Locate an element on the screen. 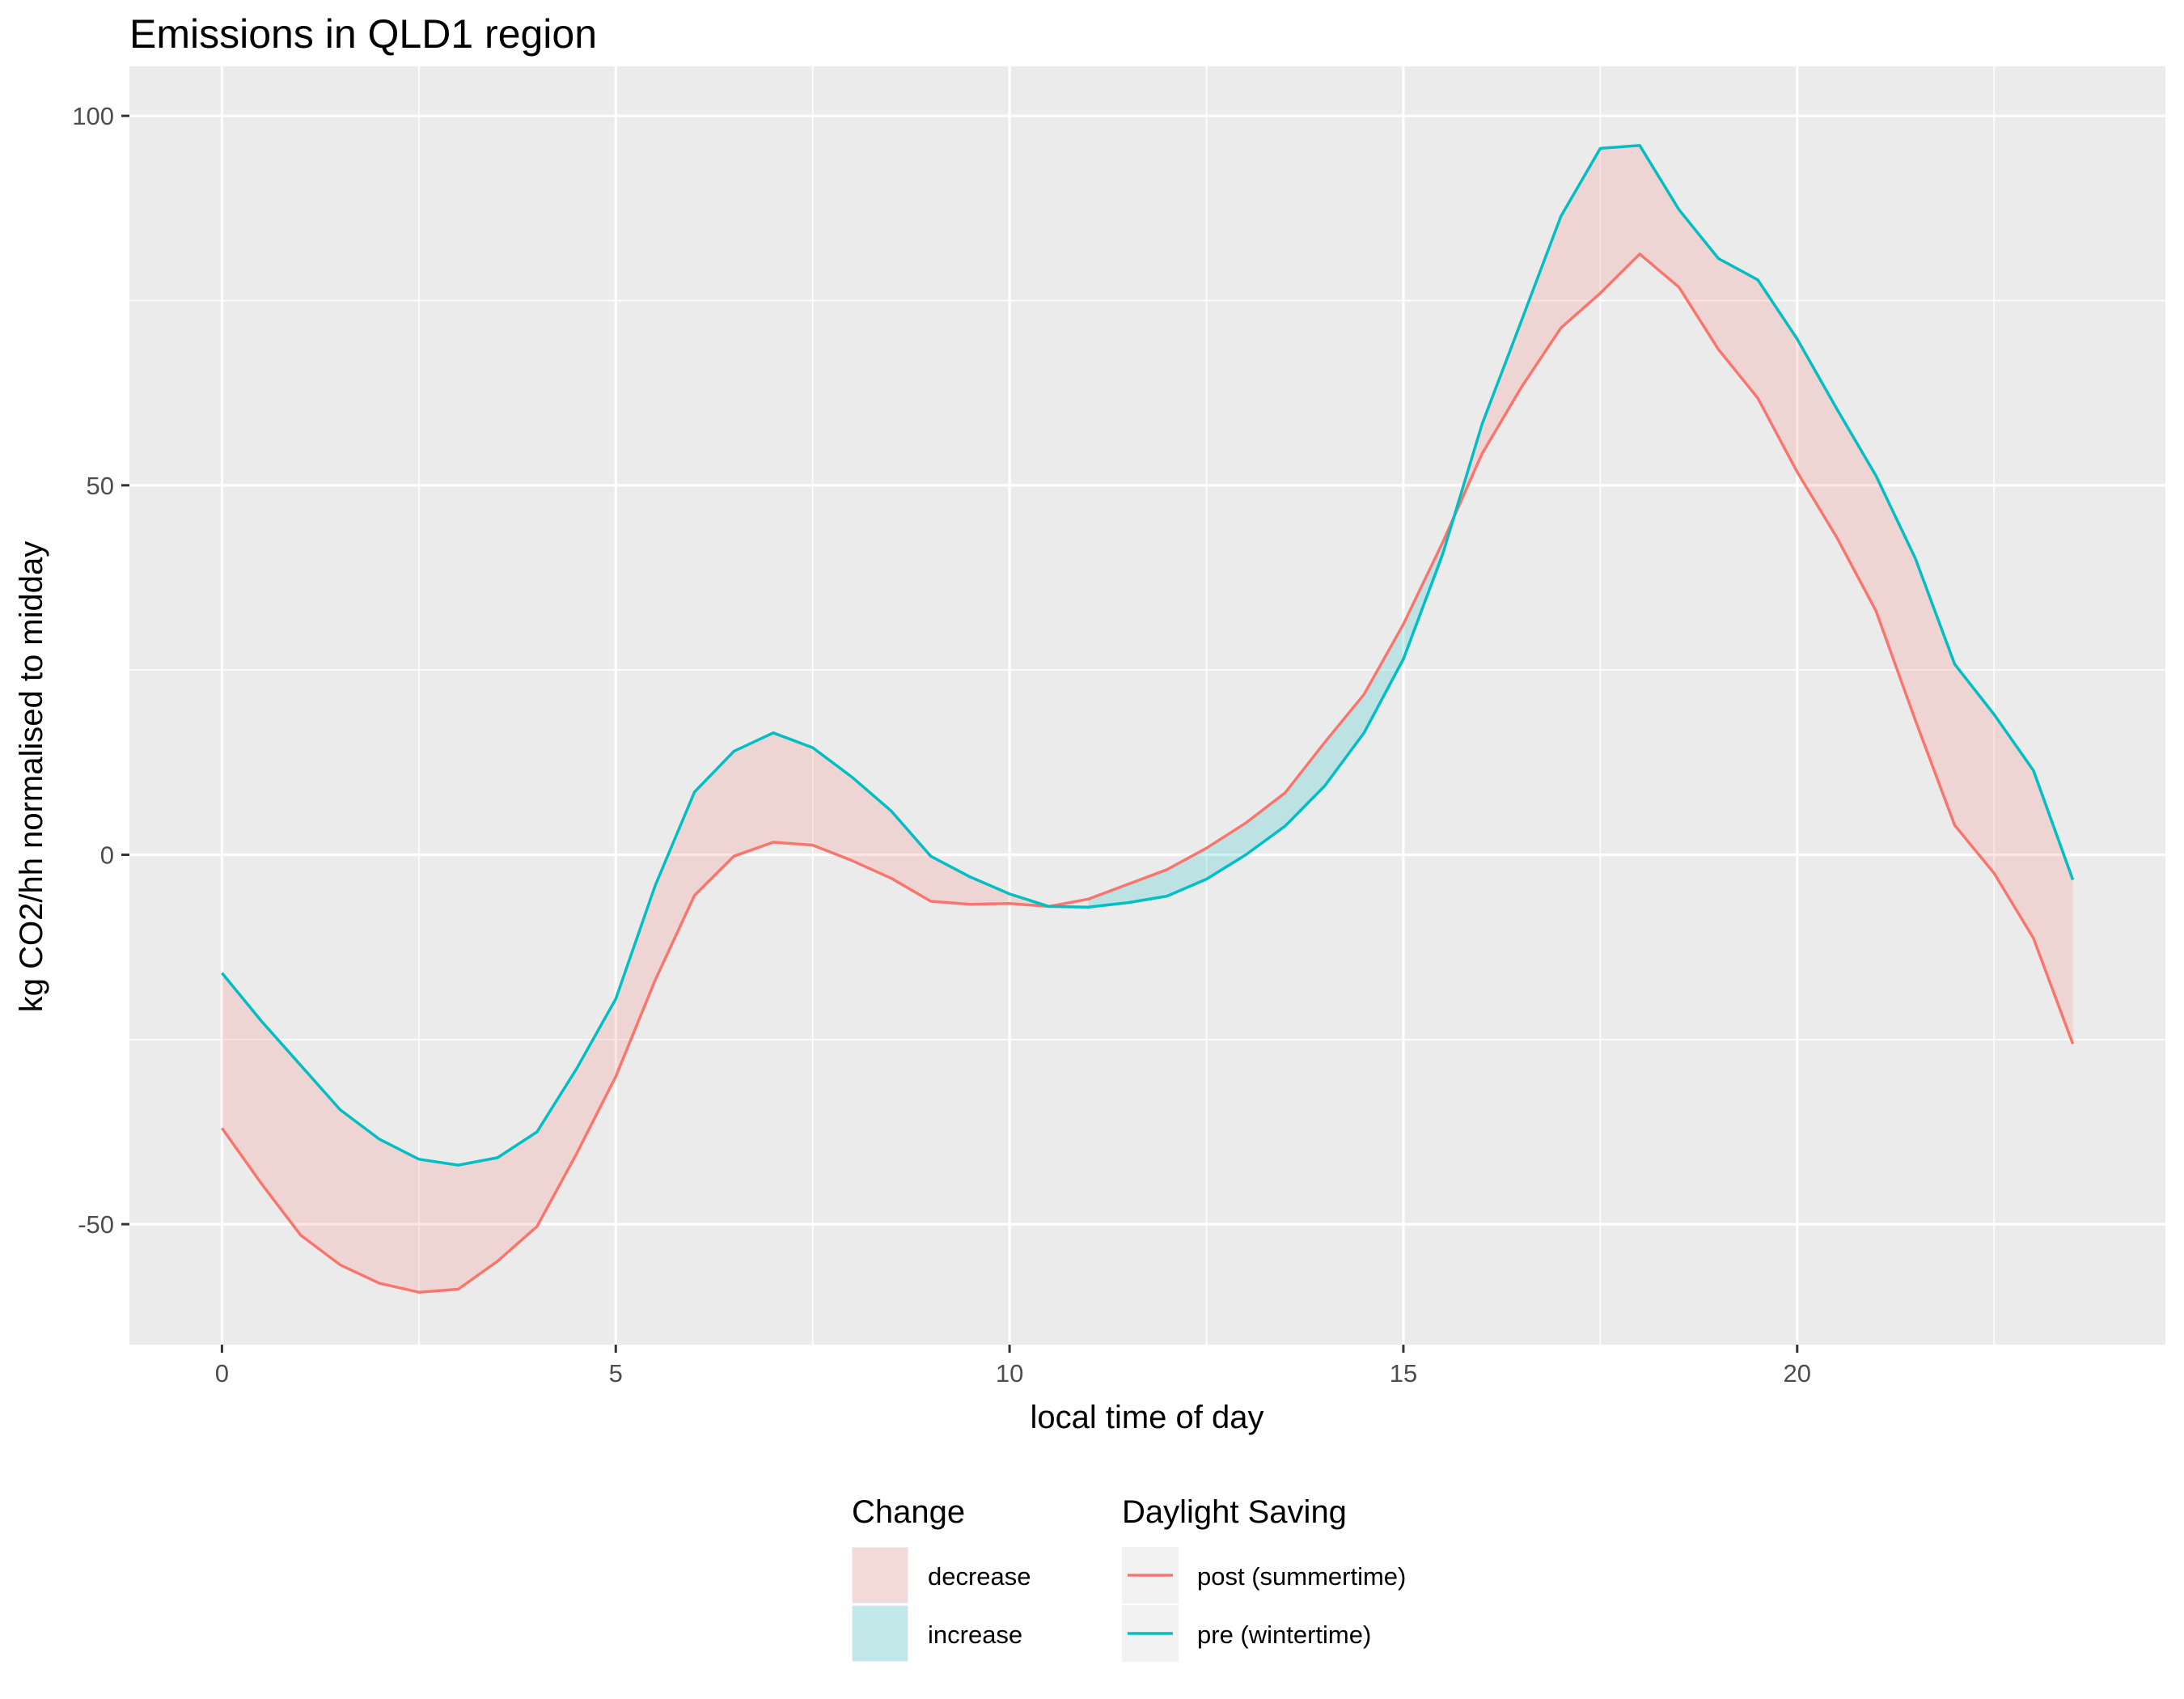  legend-key-decrease is located at coordinates (880, 1575).